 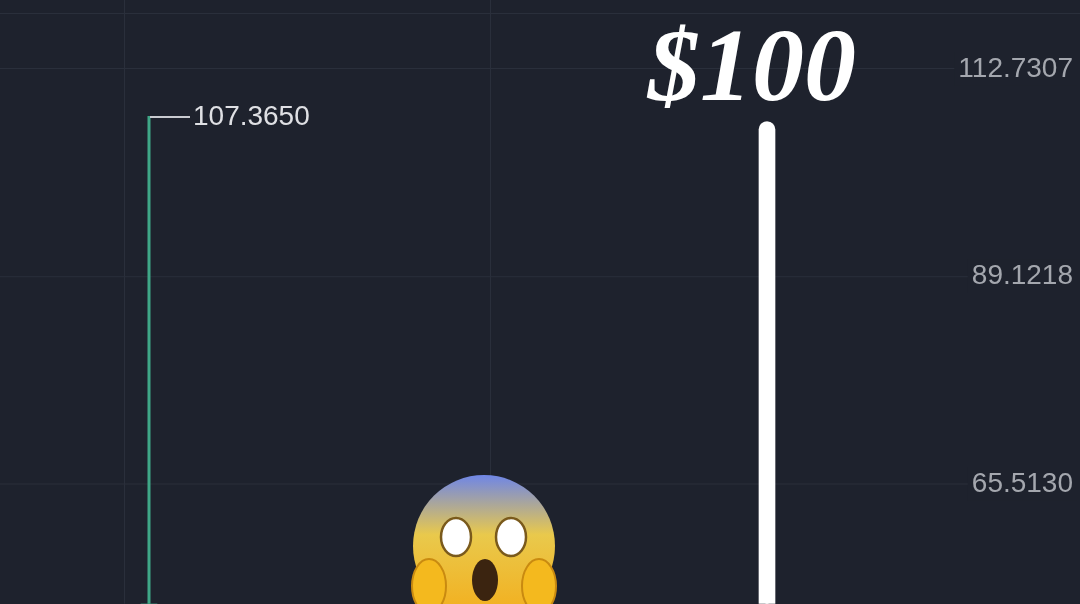 I want to click on annotation: $100, so click(x=751, y=65).